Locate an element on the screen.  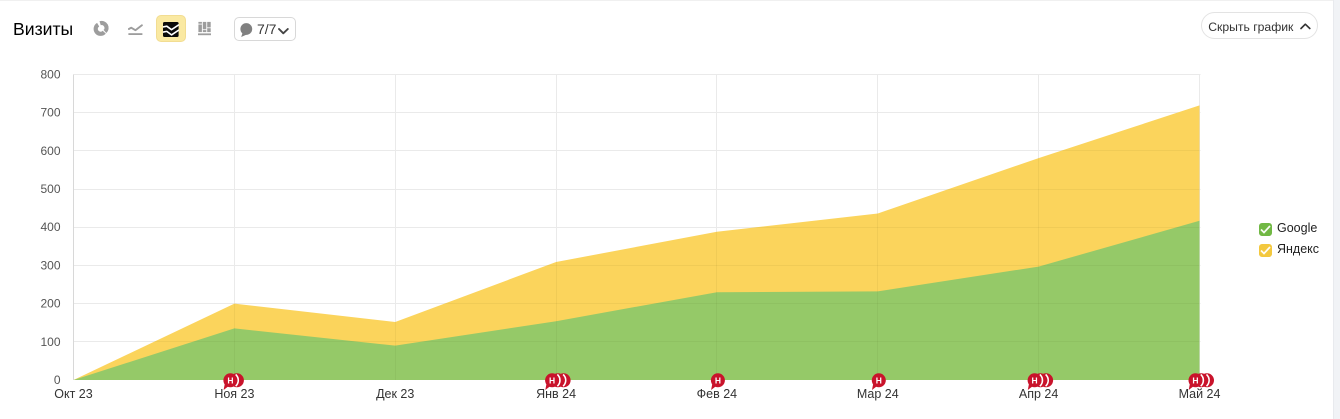
svg-text: 300 is located at coordinates (50, 265).